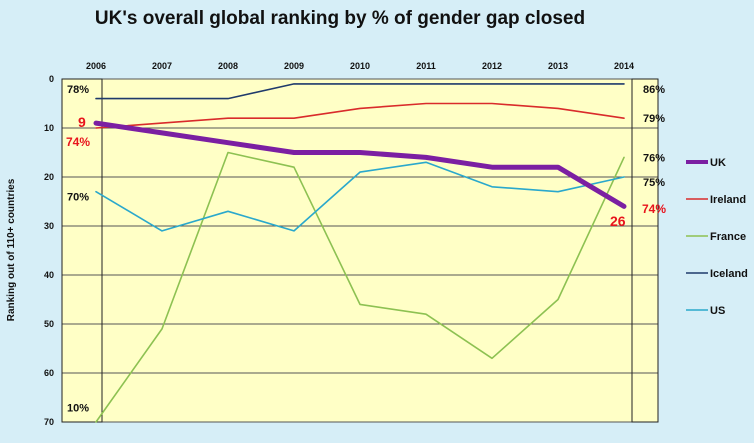 The image size is (754, 443). I want to click on y-axis-labels: 0 10 20 30 40 50 60 70, so click(49, 250).